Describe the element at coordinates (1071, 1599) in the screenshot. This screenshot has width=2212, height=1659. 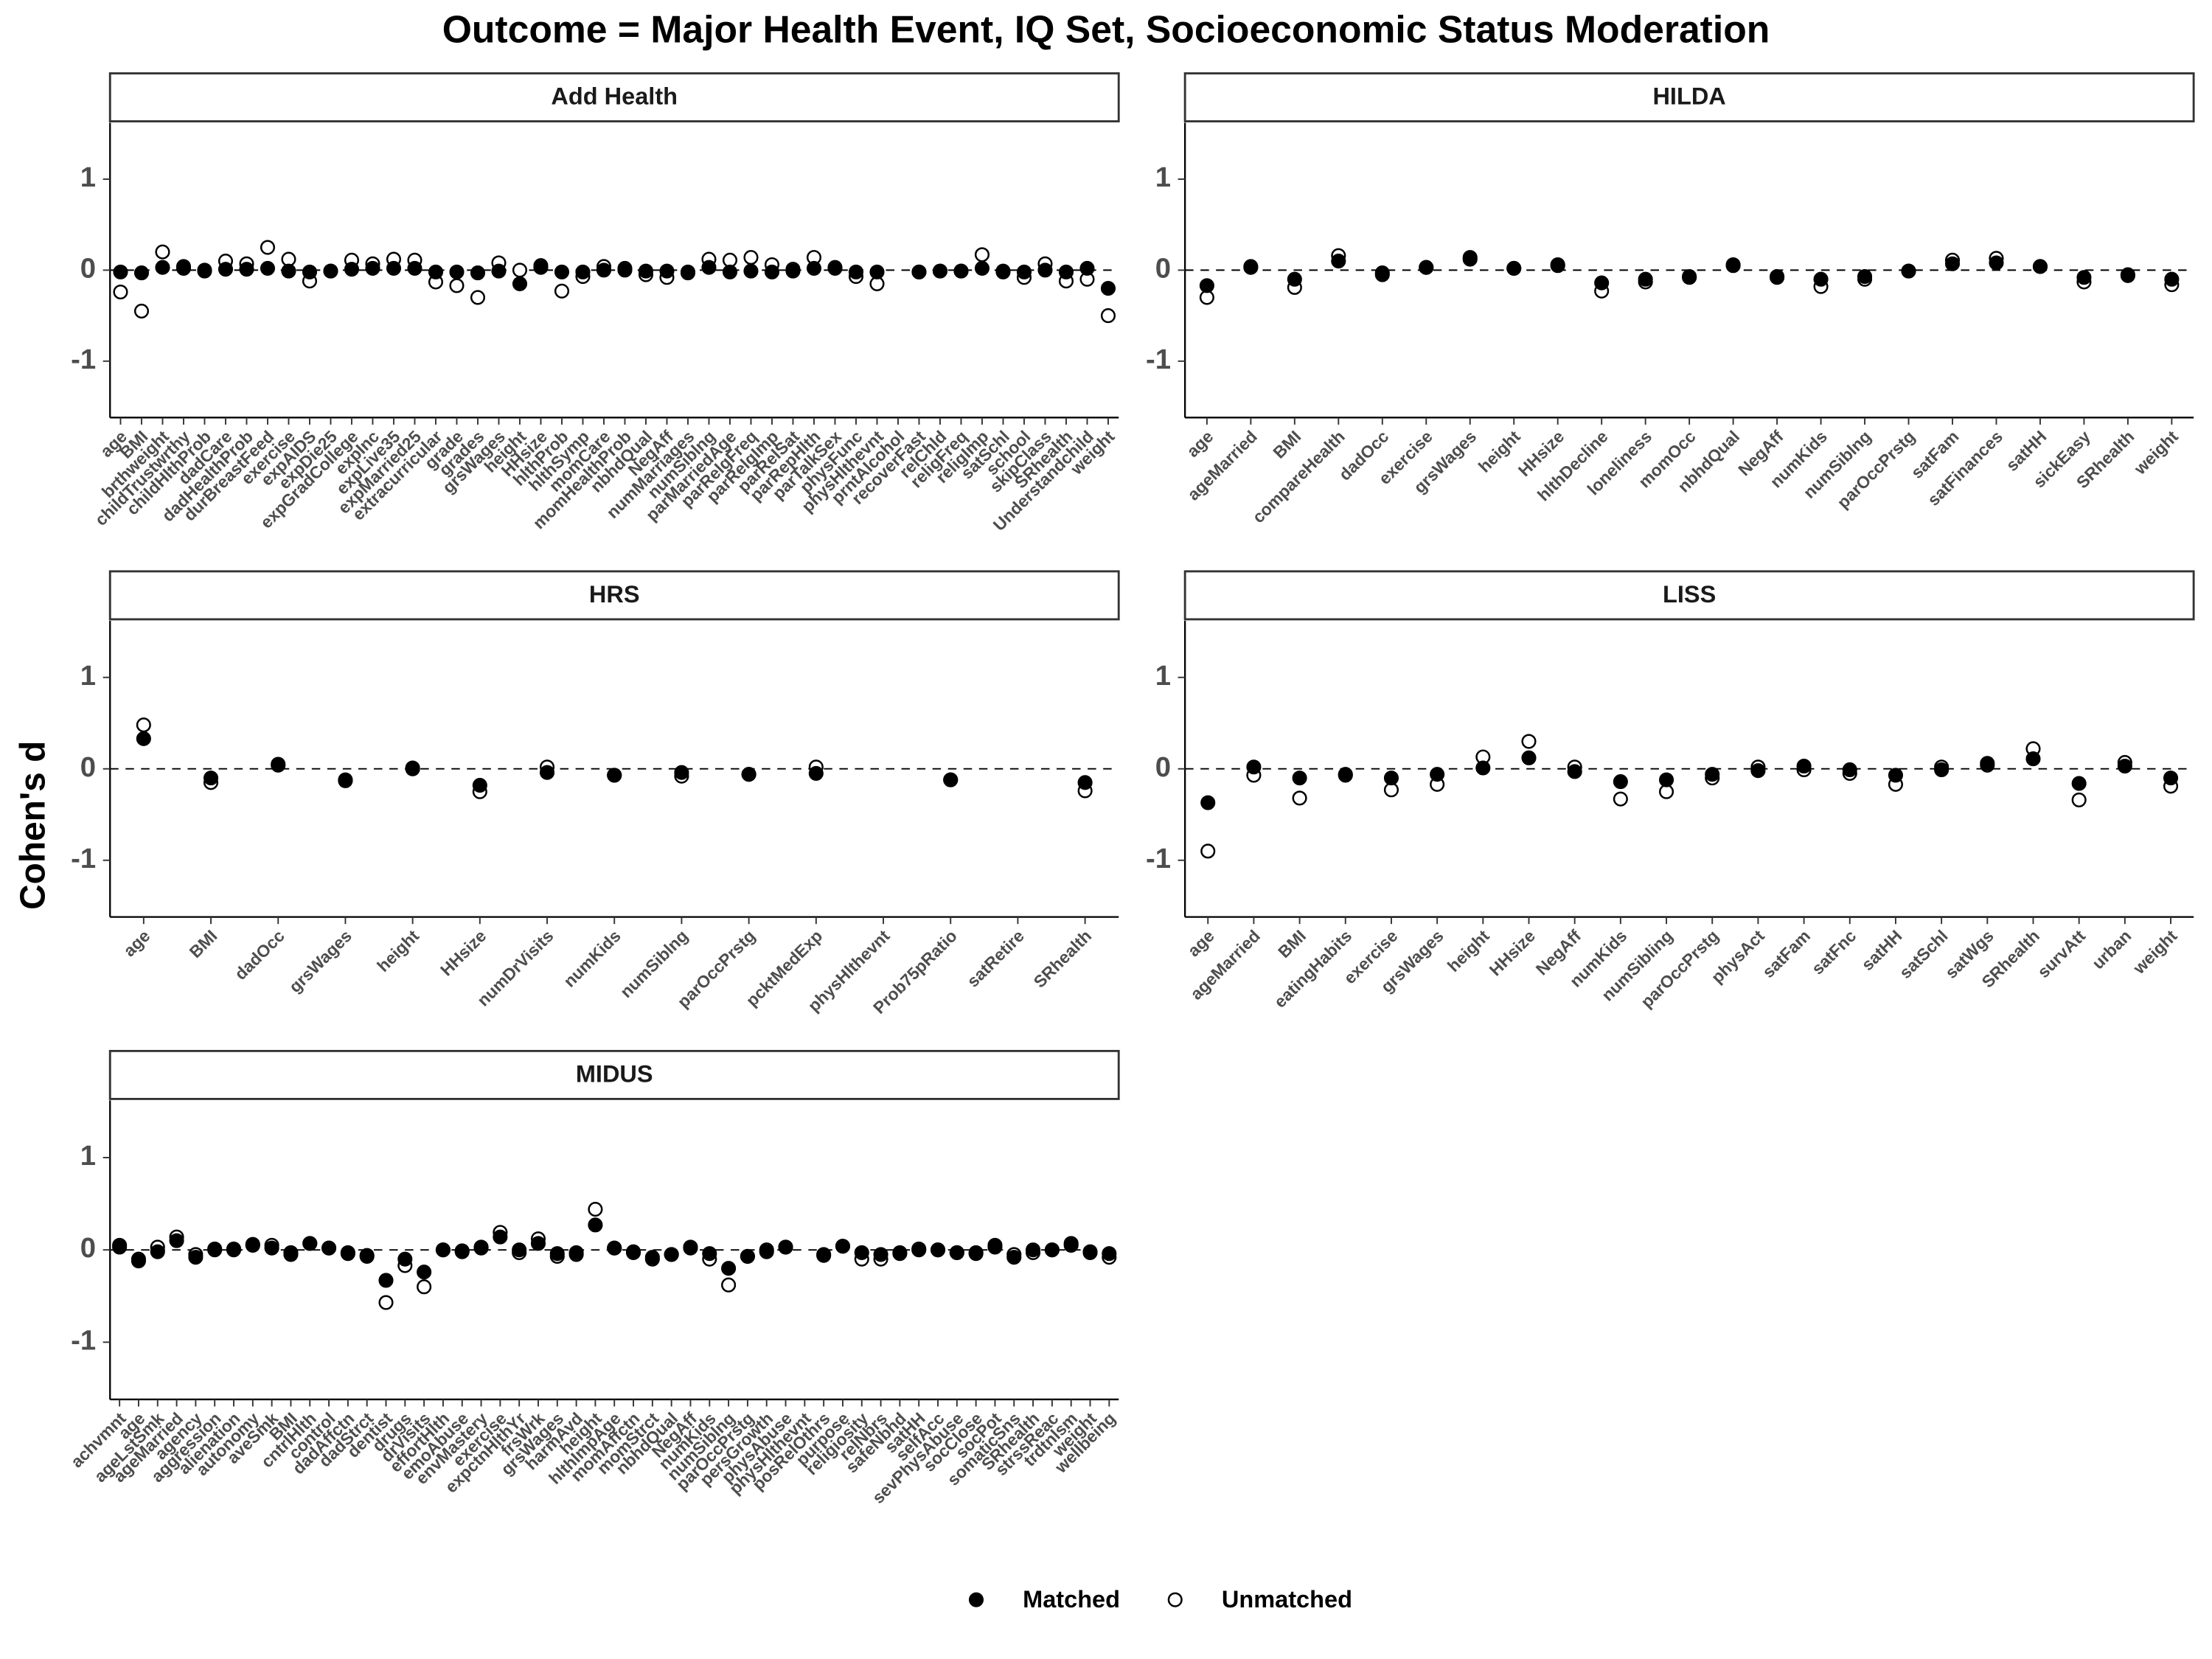
I see `legend-label: Matched` at that location.